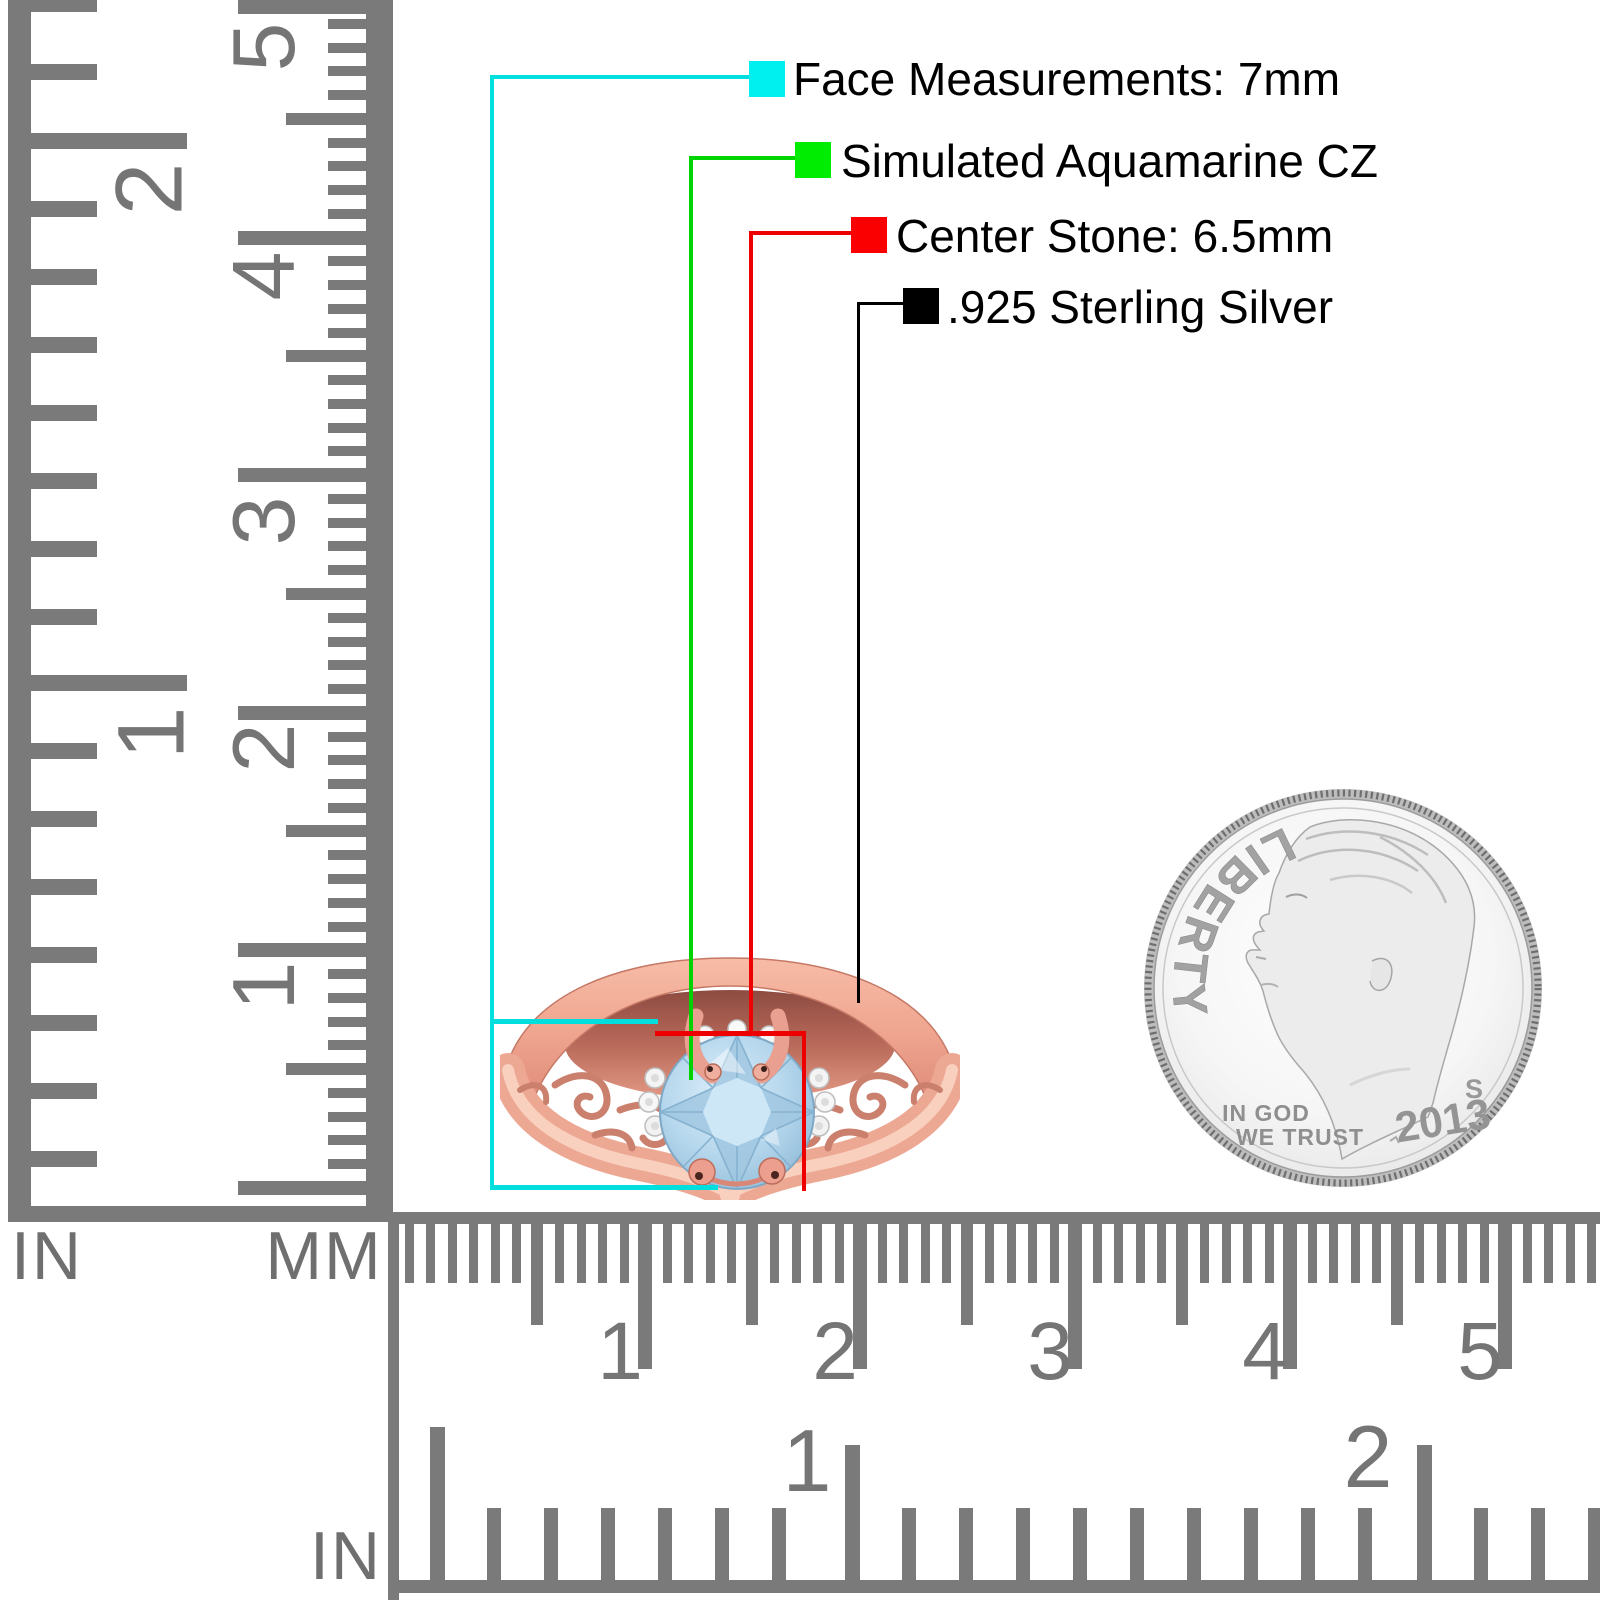  I want to click on face-measurement-line-vertical, so click(492, 632).